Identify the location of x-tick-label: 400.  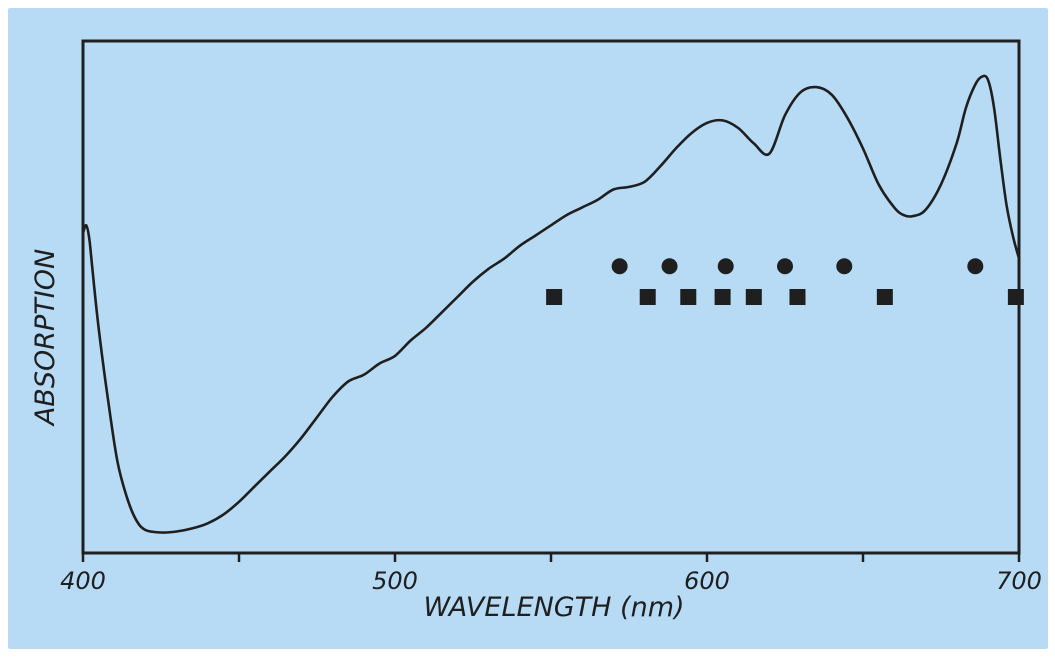
(83, 581).